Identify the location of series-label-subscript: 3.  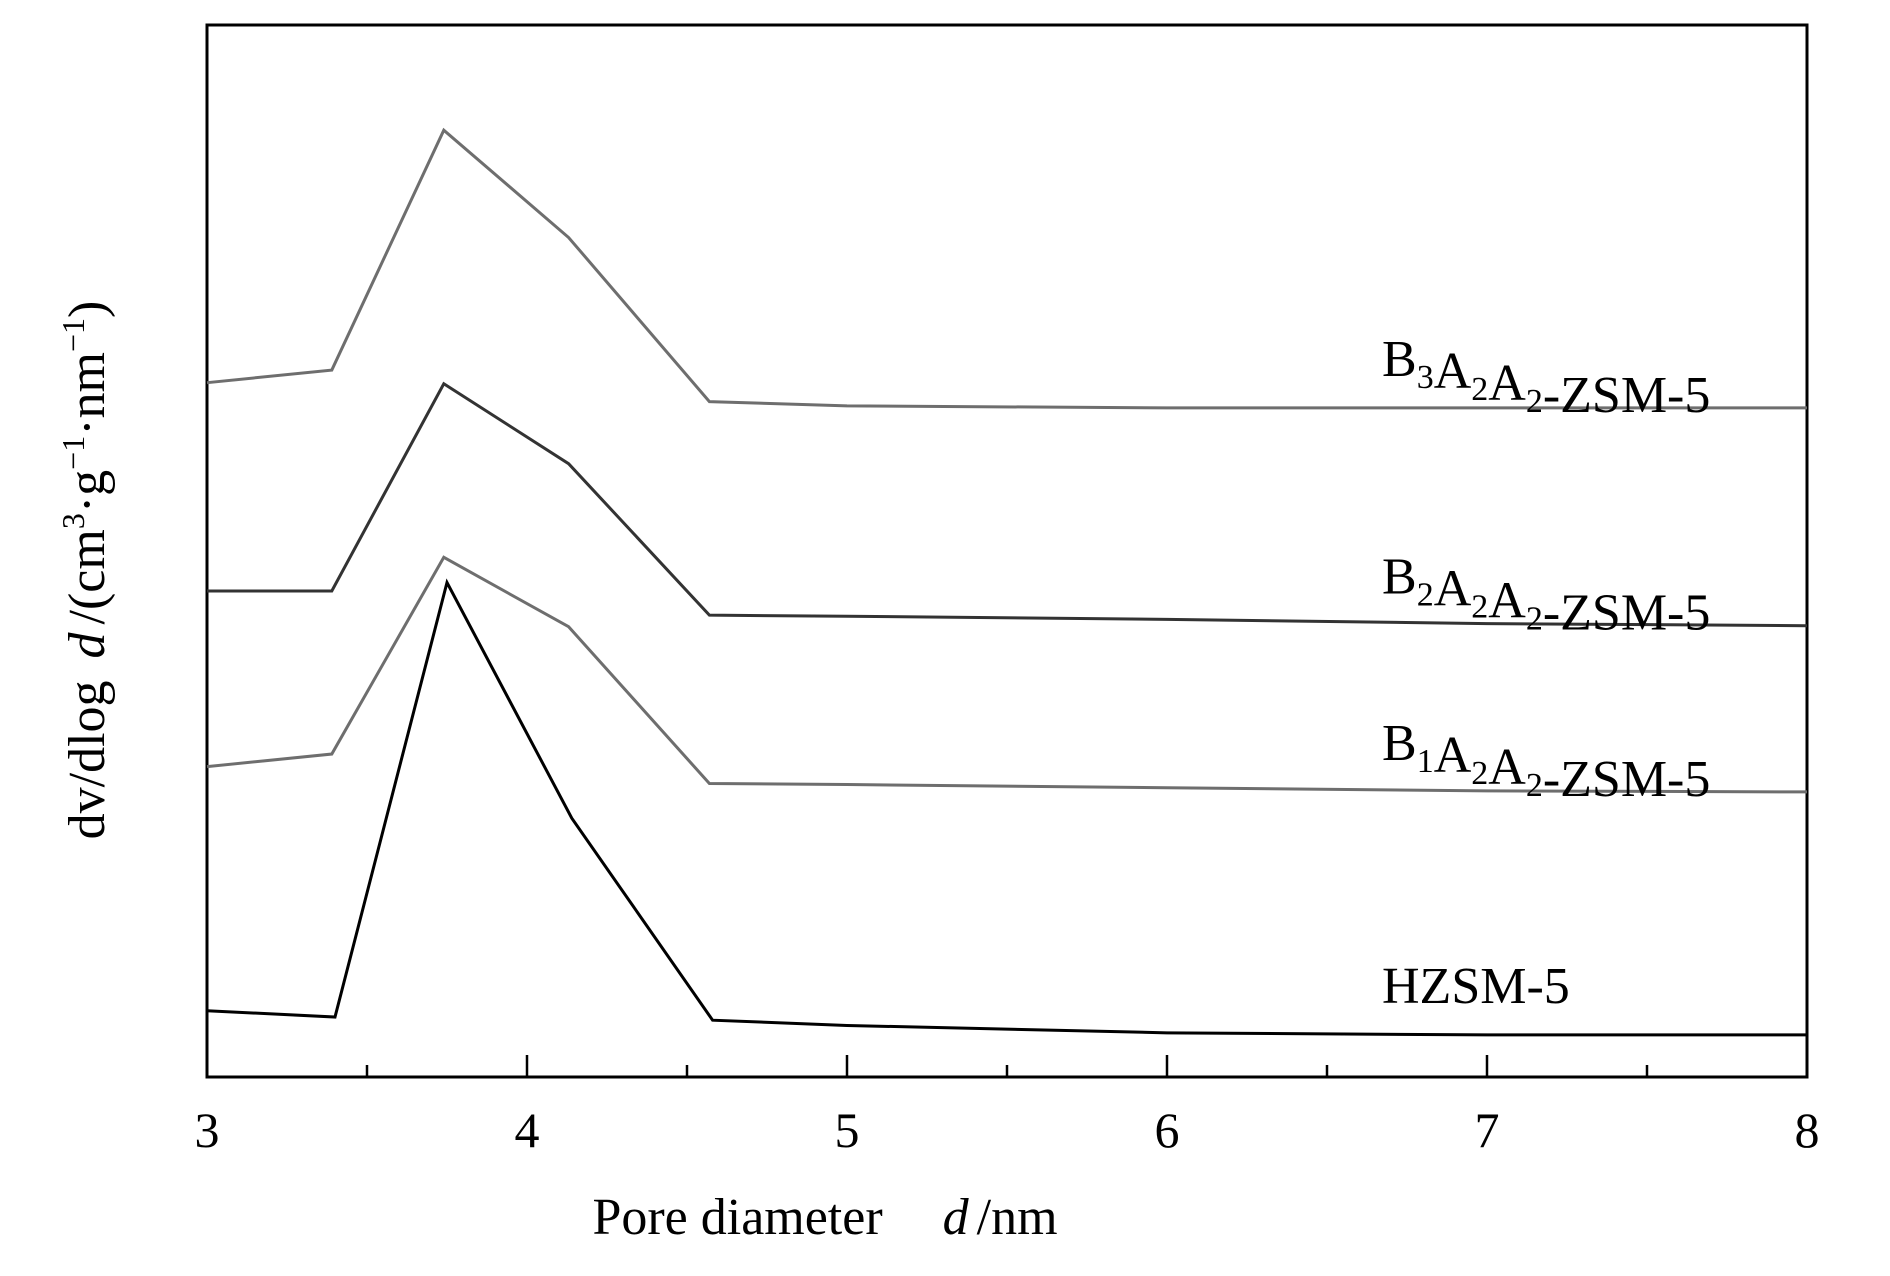
(1425, 377).